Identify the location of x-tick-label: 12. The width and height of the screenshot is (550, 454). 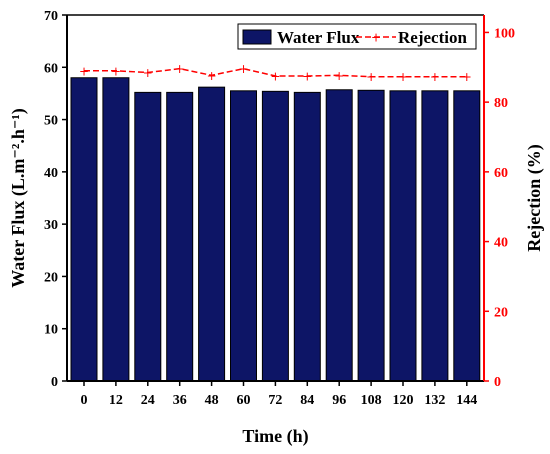
(116, 400).